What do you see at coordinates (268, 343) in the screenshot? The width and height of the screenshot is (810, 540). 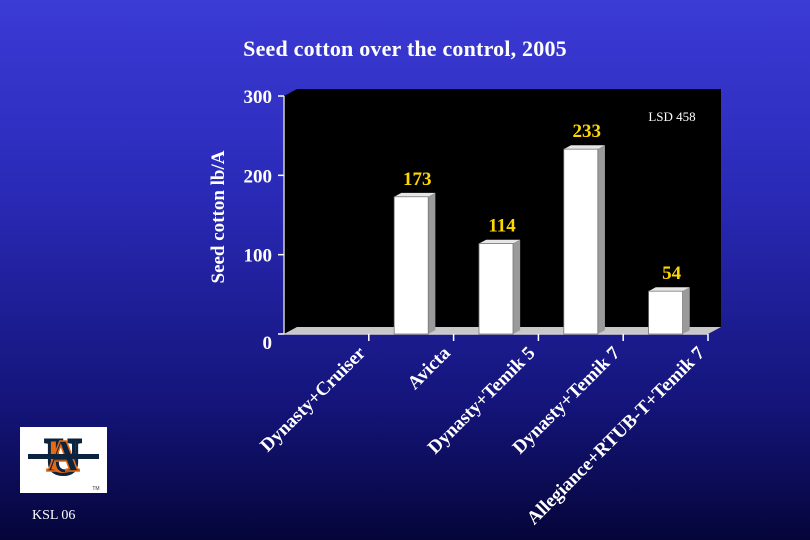 I see `y-tick-label: 0` at bounding box center [268, 343].